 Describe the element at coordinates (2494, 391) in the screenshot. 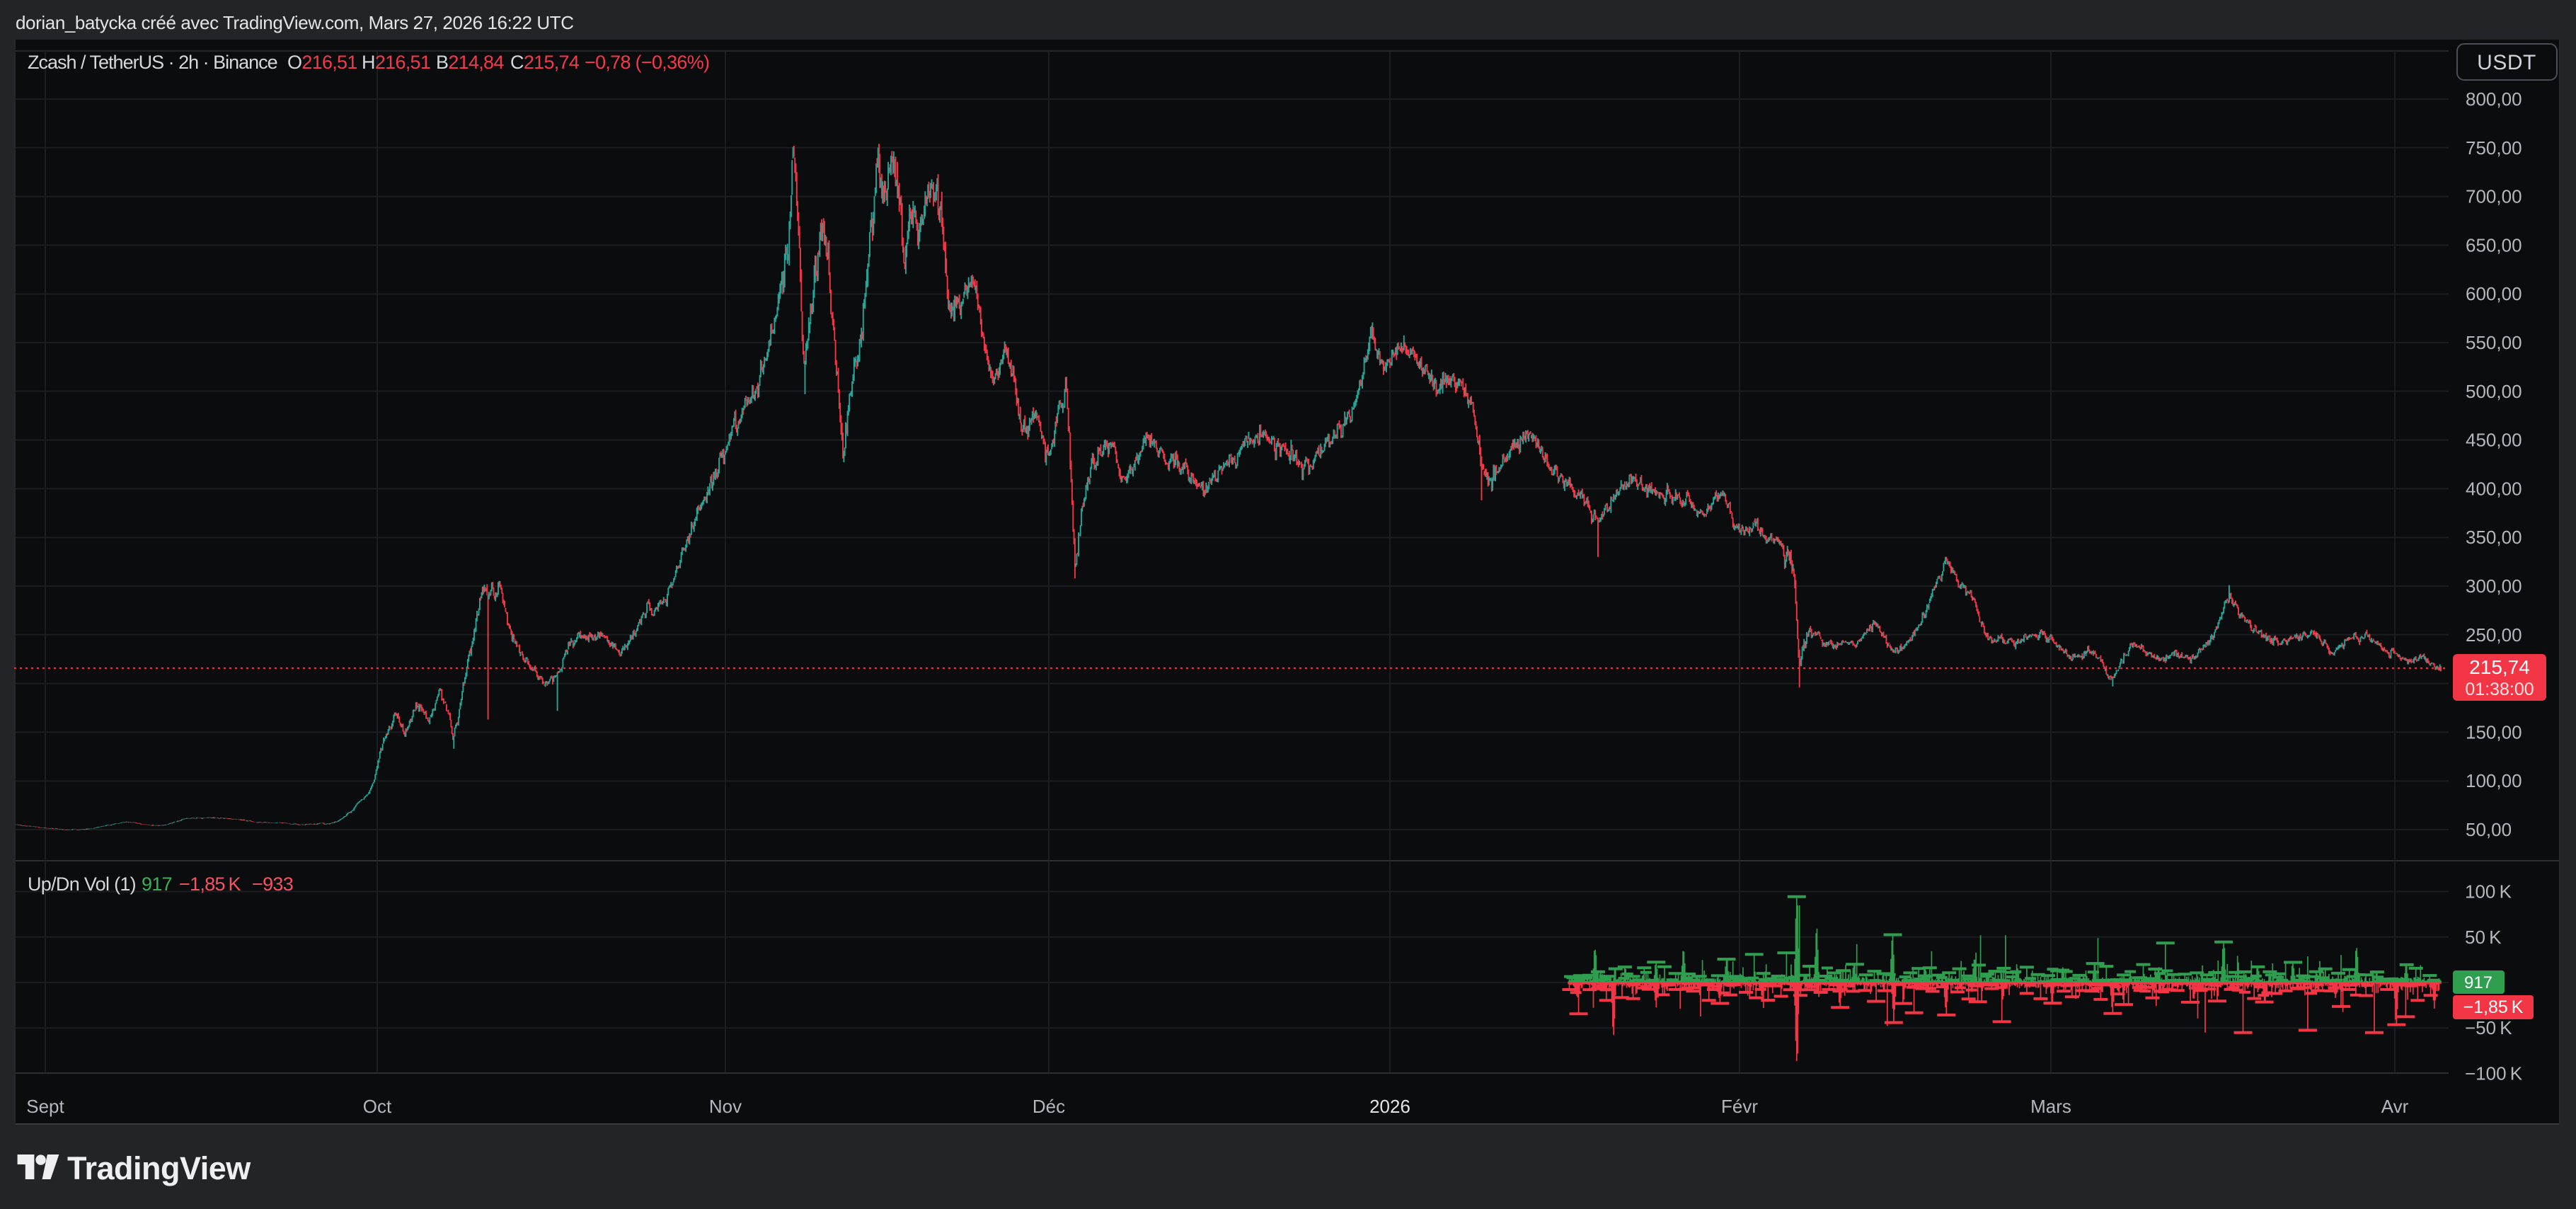

I see `svg-text: 500,00` at that location.